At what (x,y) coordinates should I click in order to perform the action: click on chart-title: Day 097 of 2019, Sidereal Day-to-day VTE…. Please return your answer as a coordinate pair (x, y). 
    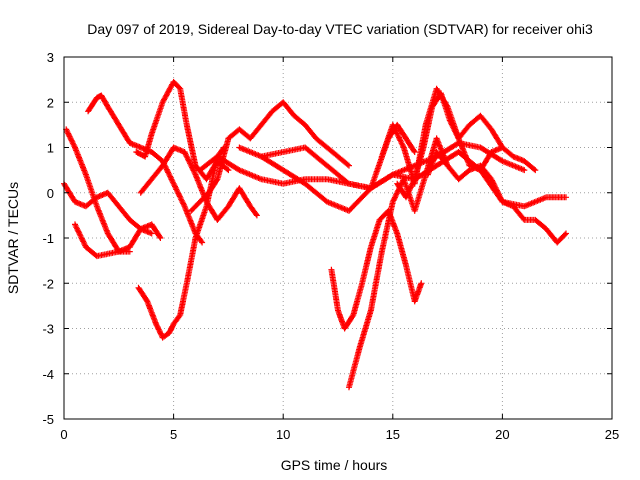
    Looking at the image, I should click on (340, 29).